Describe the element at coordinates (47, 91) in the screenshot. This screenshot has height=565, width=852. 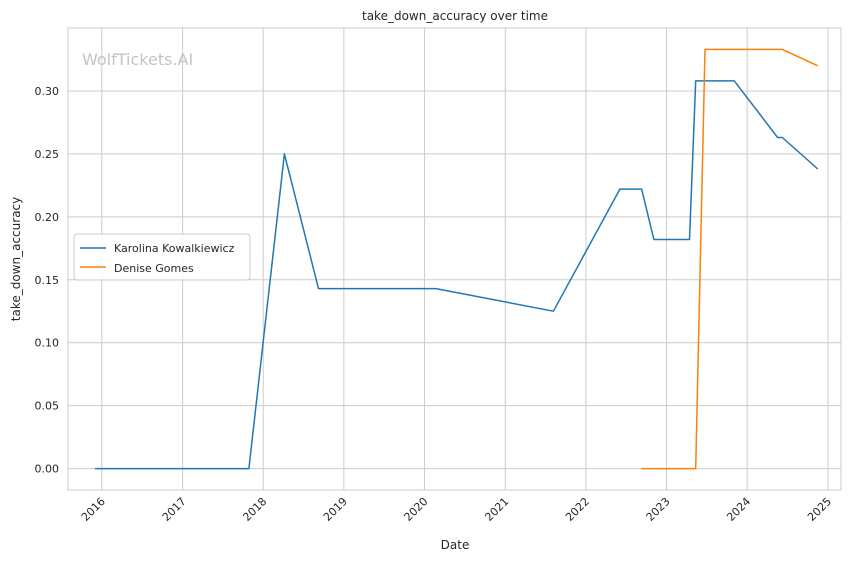
I see `y-tick-label: 0.30` at that location.